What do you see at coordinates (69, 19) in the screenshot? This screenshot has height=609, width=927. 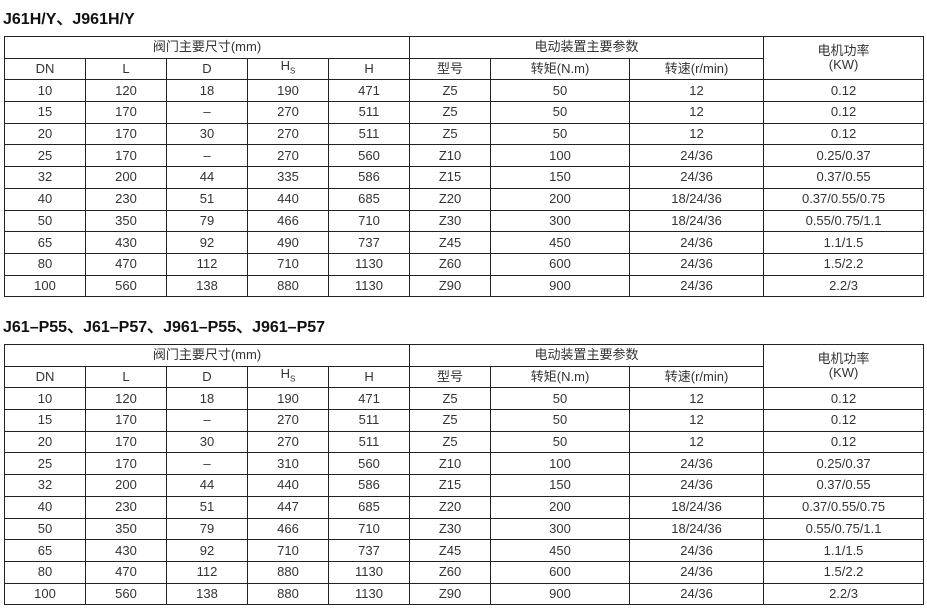 I see `table-title: J61H/Y、J961H/Y` at bounding box center [69, 19].